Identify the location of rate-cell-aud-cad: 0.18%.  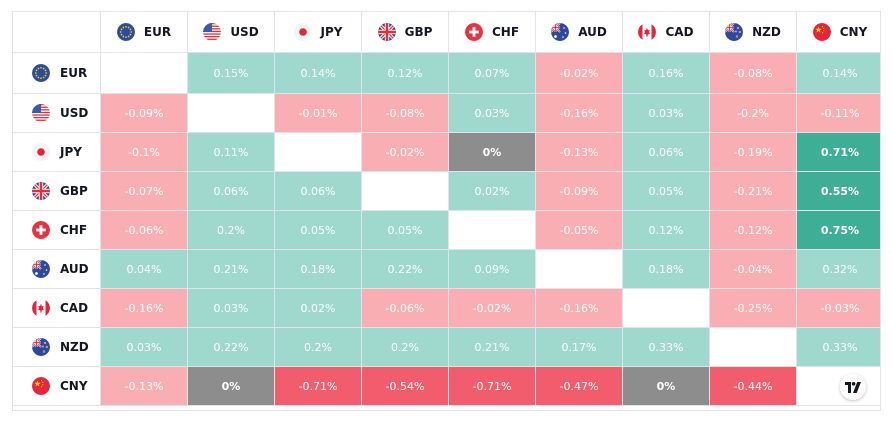
(666, 269).